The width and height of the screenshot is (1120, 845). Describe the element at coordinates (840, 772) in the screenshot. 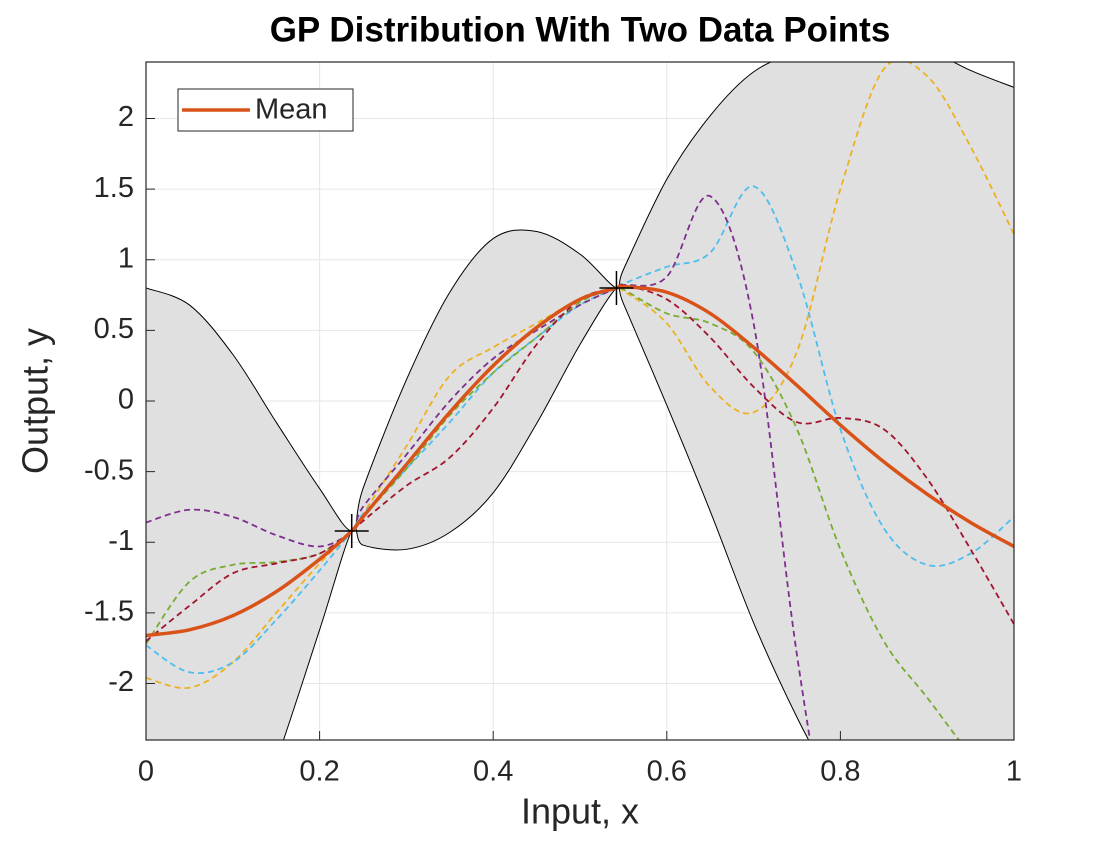

I see `x-tick-label: 0.8` at that location.